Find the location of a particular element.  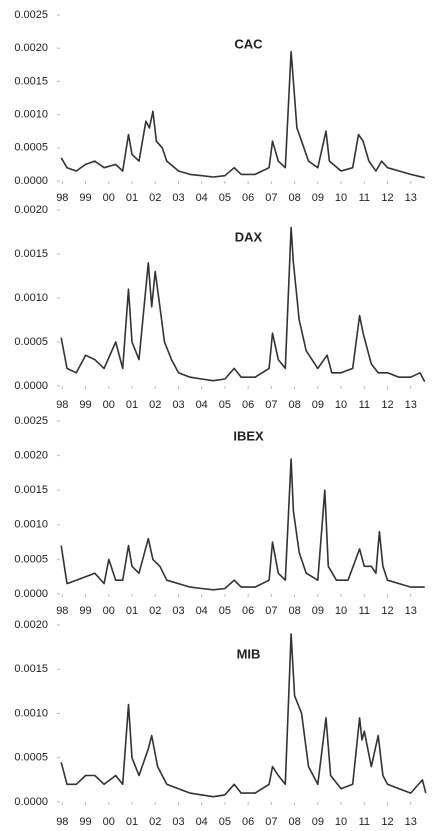

chart-title: IBEX is located at coordinates (248, 435).